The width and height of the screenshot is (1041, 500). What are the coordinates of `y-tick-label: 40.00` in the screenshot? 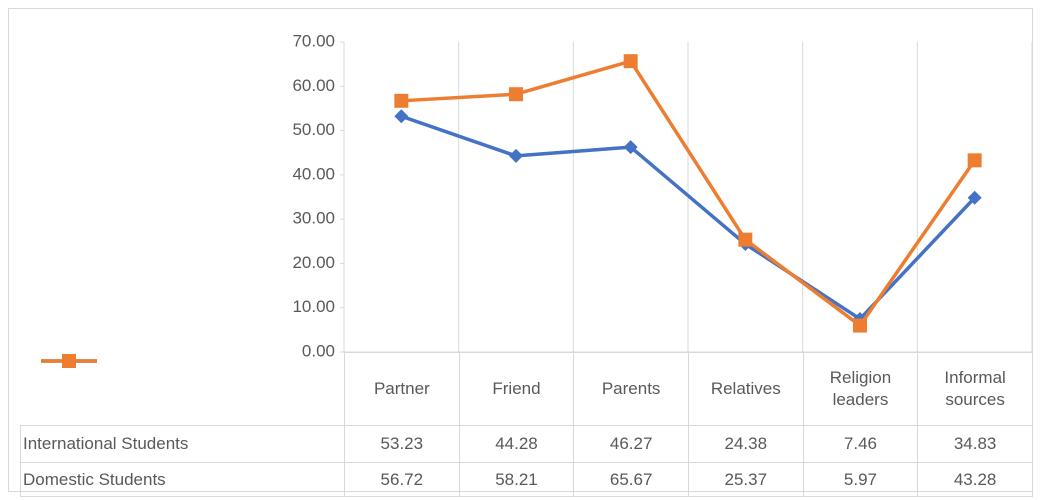 It's located at (313, 173).